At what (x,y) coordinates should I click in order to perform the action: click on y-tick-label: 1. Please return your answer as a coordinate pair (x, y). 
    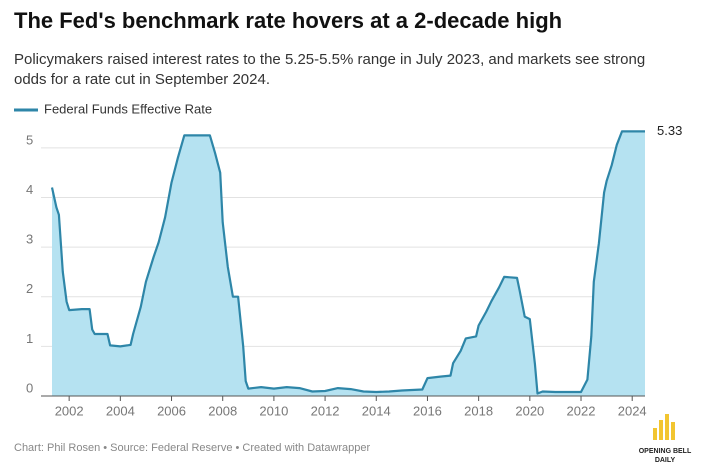
    Looking at the image, I should click on (29, 338).